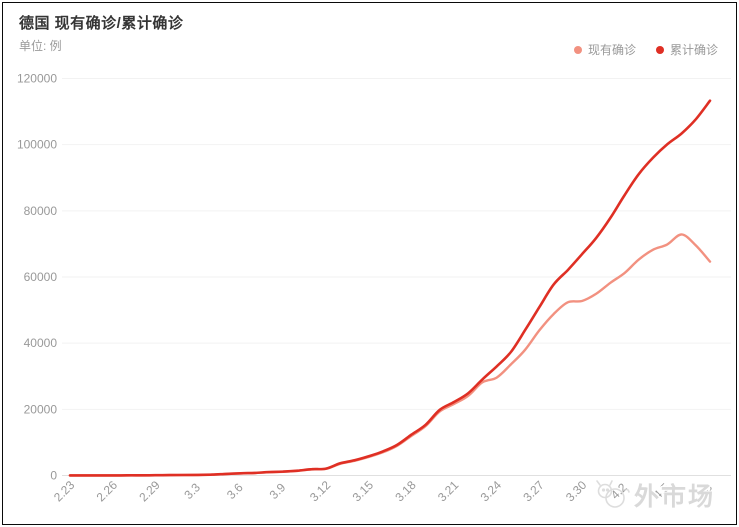 This screenshot has width=739, height=527. I want to click on x-axis-tick-label: 3.15, so click(363, 491).